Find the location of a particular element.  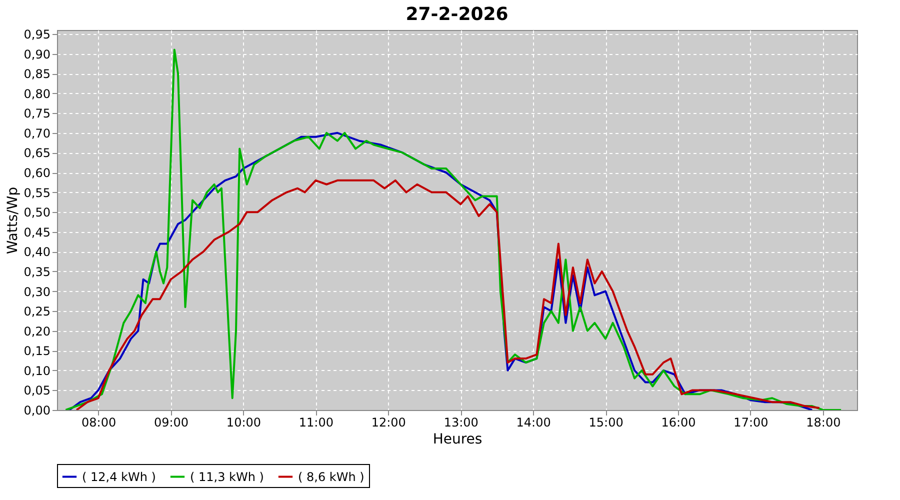

y-tick-label: 0,90 is located at coordinates (37, 54).